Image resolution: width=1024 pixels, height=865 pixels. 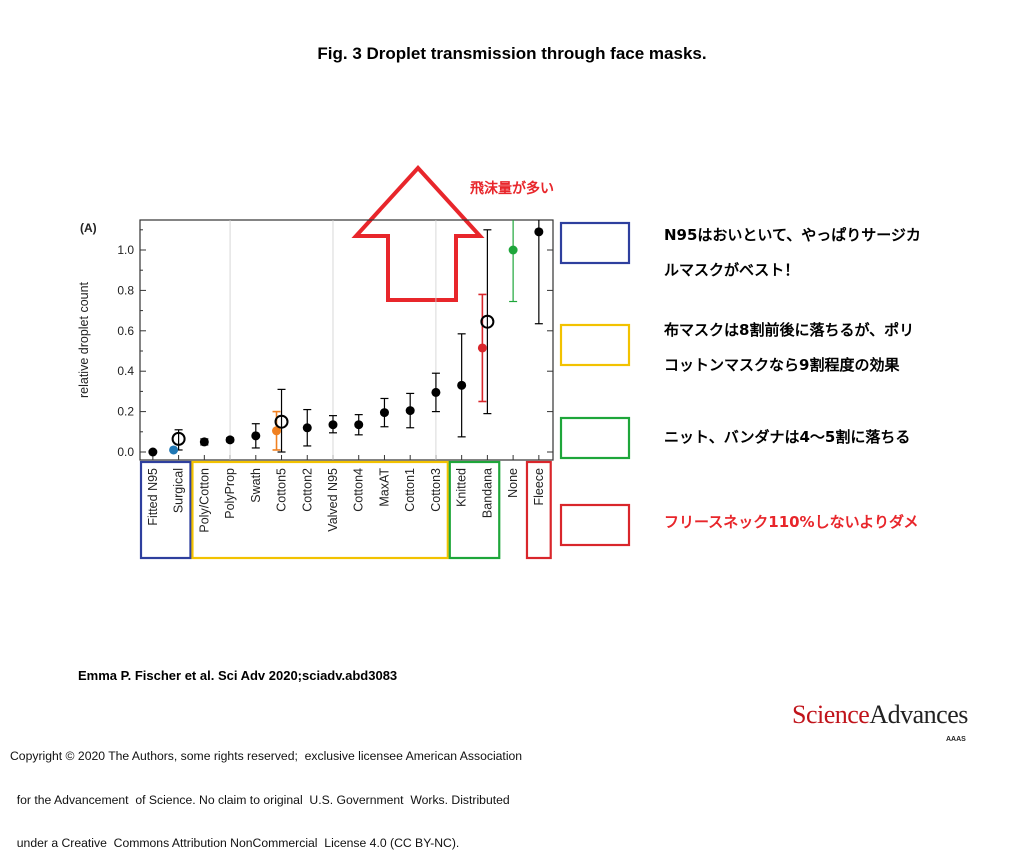 What do you see at coordinates (462, 487) in the screenshot?
I see `x-tick-label: Knitted` at bounding box center [462, 487].